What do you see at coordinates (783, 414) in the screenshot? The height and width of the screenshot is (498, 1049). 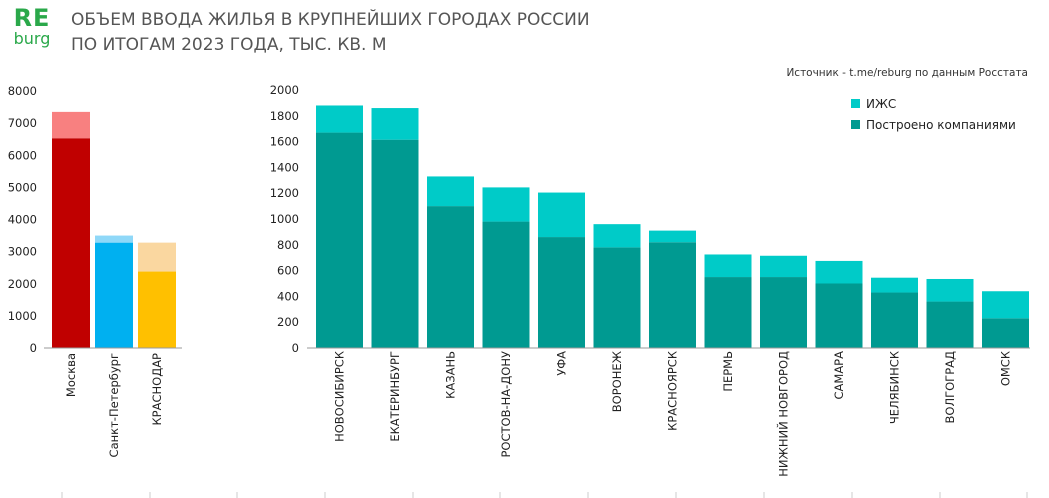 I see `category-label-right: НИЖНИЙ НОВГОРОД` at bounding box center [783, 414].